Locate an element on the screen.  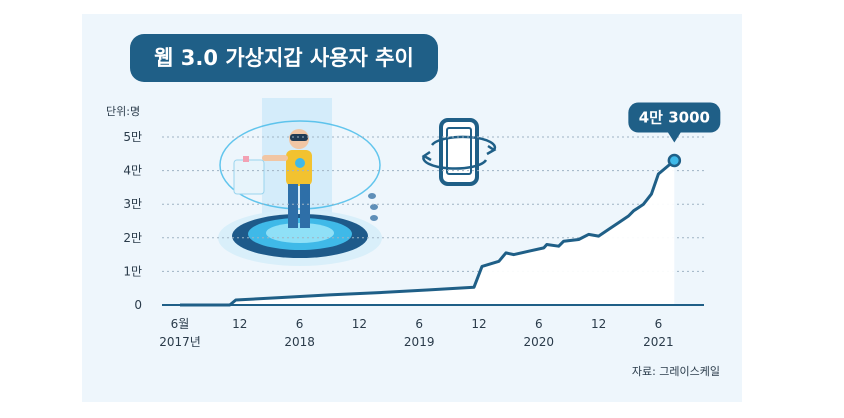
callout-tail is located at coordinates (674, 137).